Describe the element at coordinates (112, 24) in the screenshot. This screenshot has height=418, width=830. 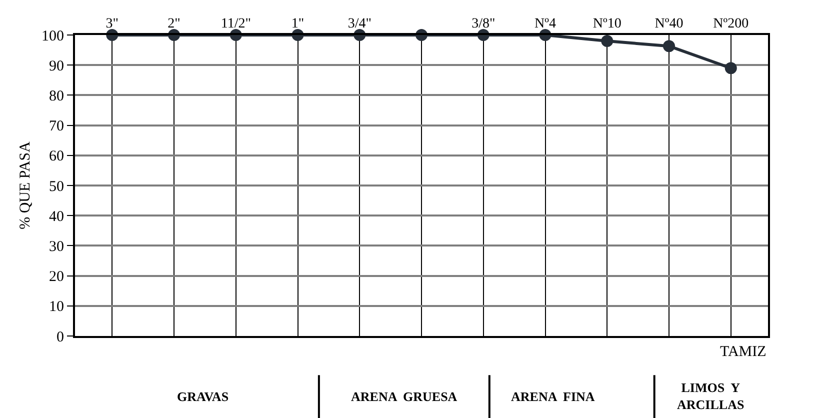
I see `x-tick-label: 3"` at that location.